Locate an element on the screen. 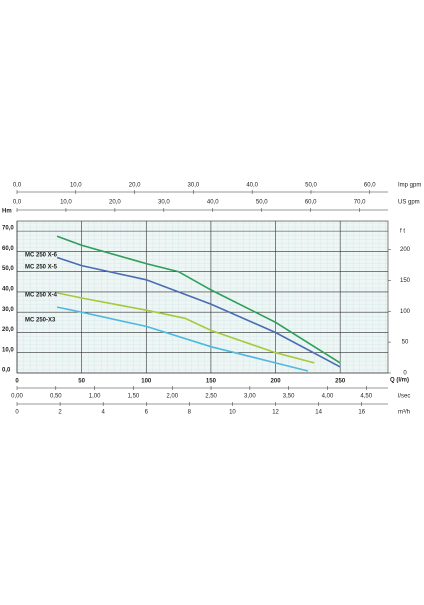 The width and height of the screenshot is (424, 605). y-tick-label: 60,0 is located at coordinates (8, 249).